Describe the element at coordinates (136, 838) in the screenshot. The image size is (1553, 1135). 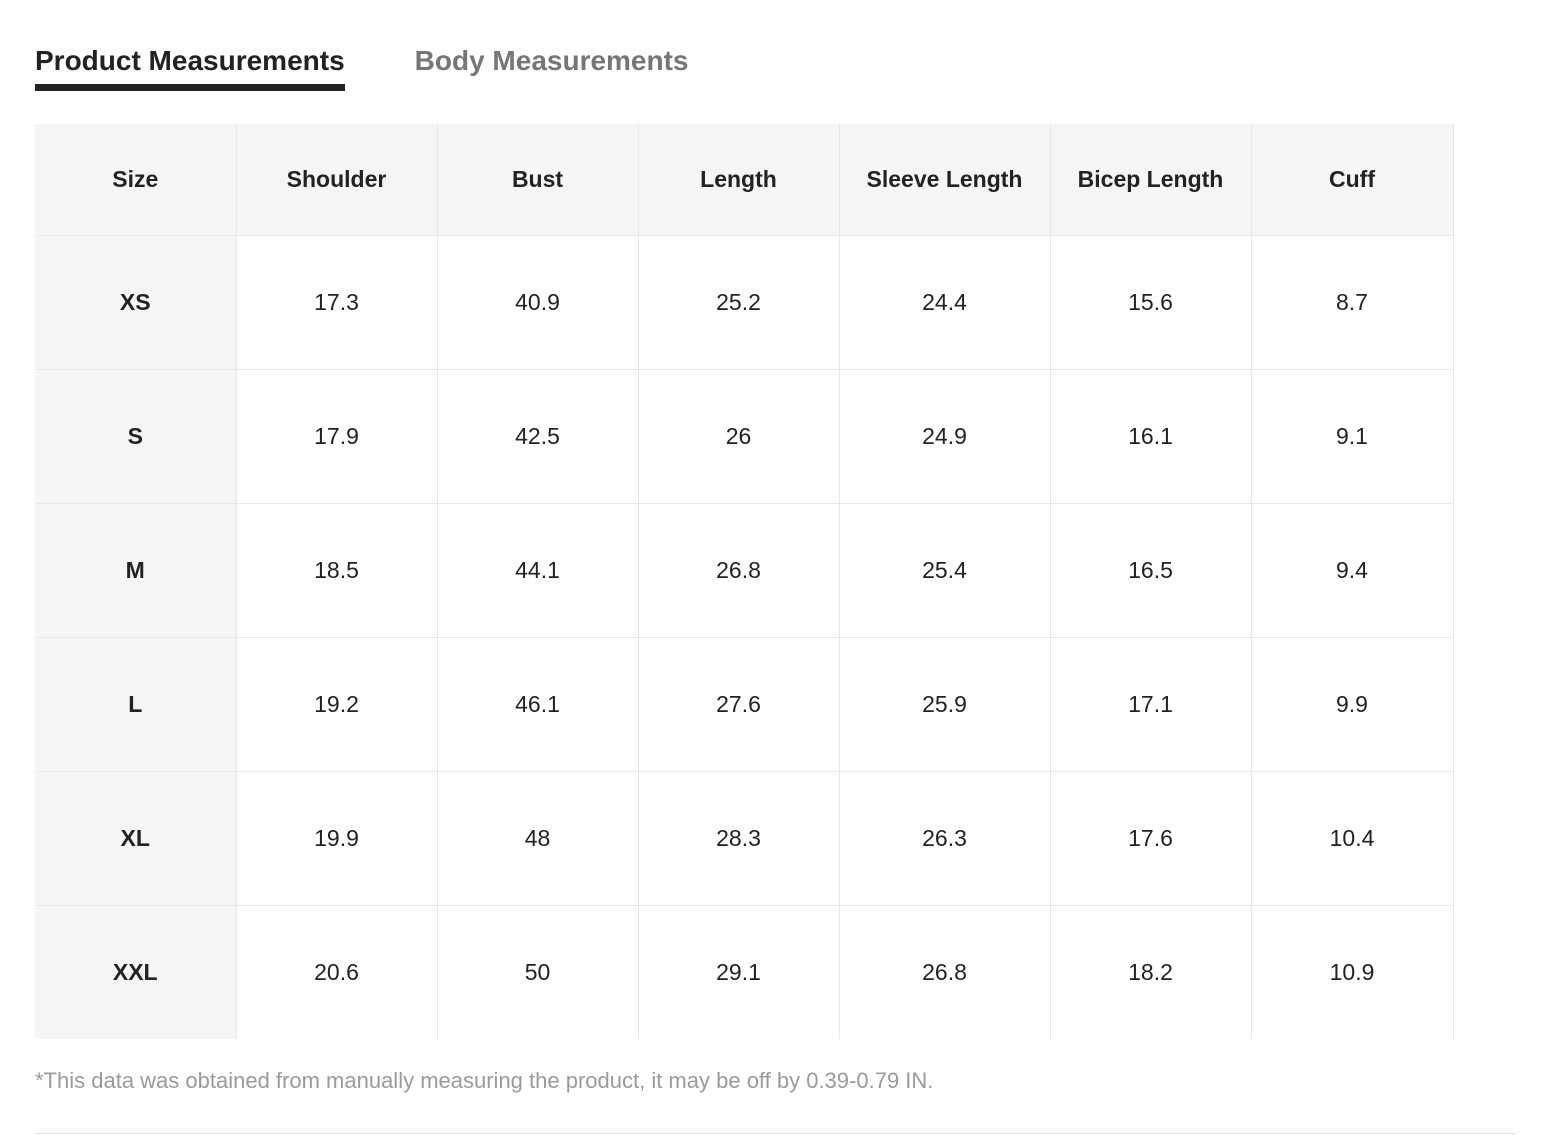
I see `size-label-cell: XL` at that location.